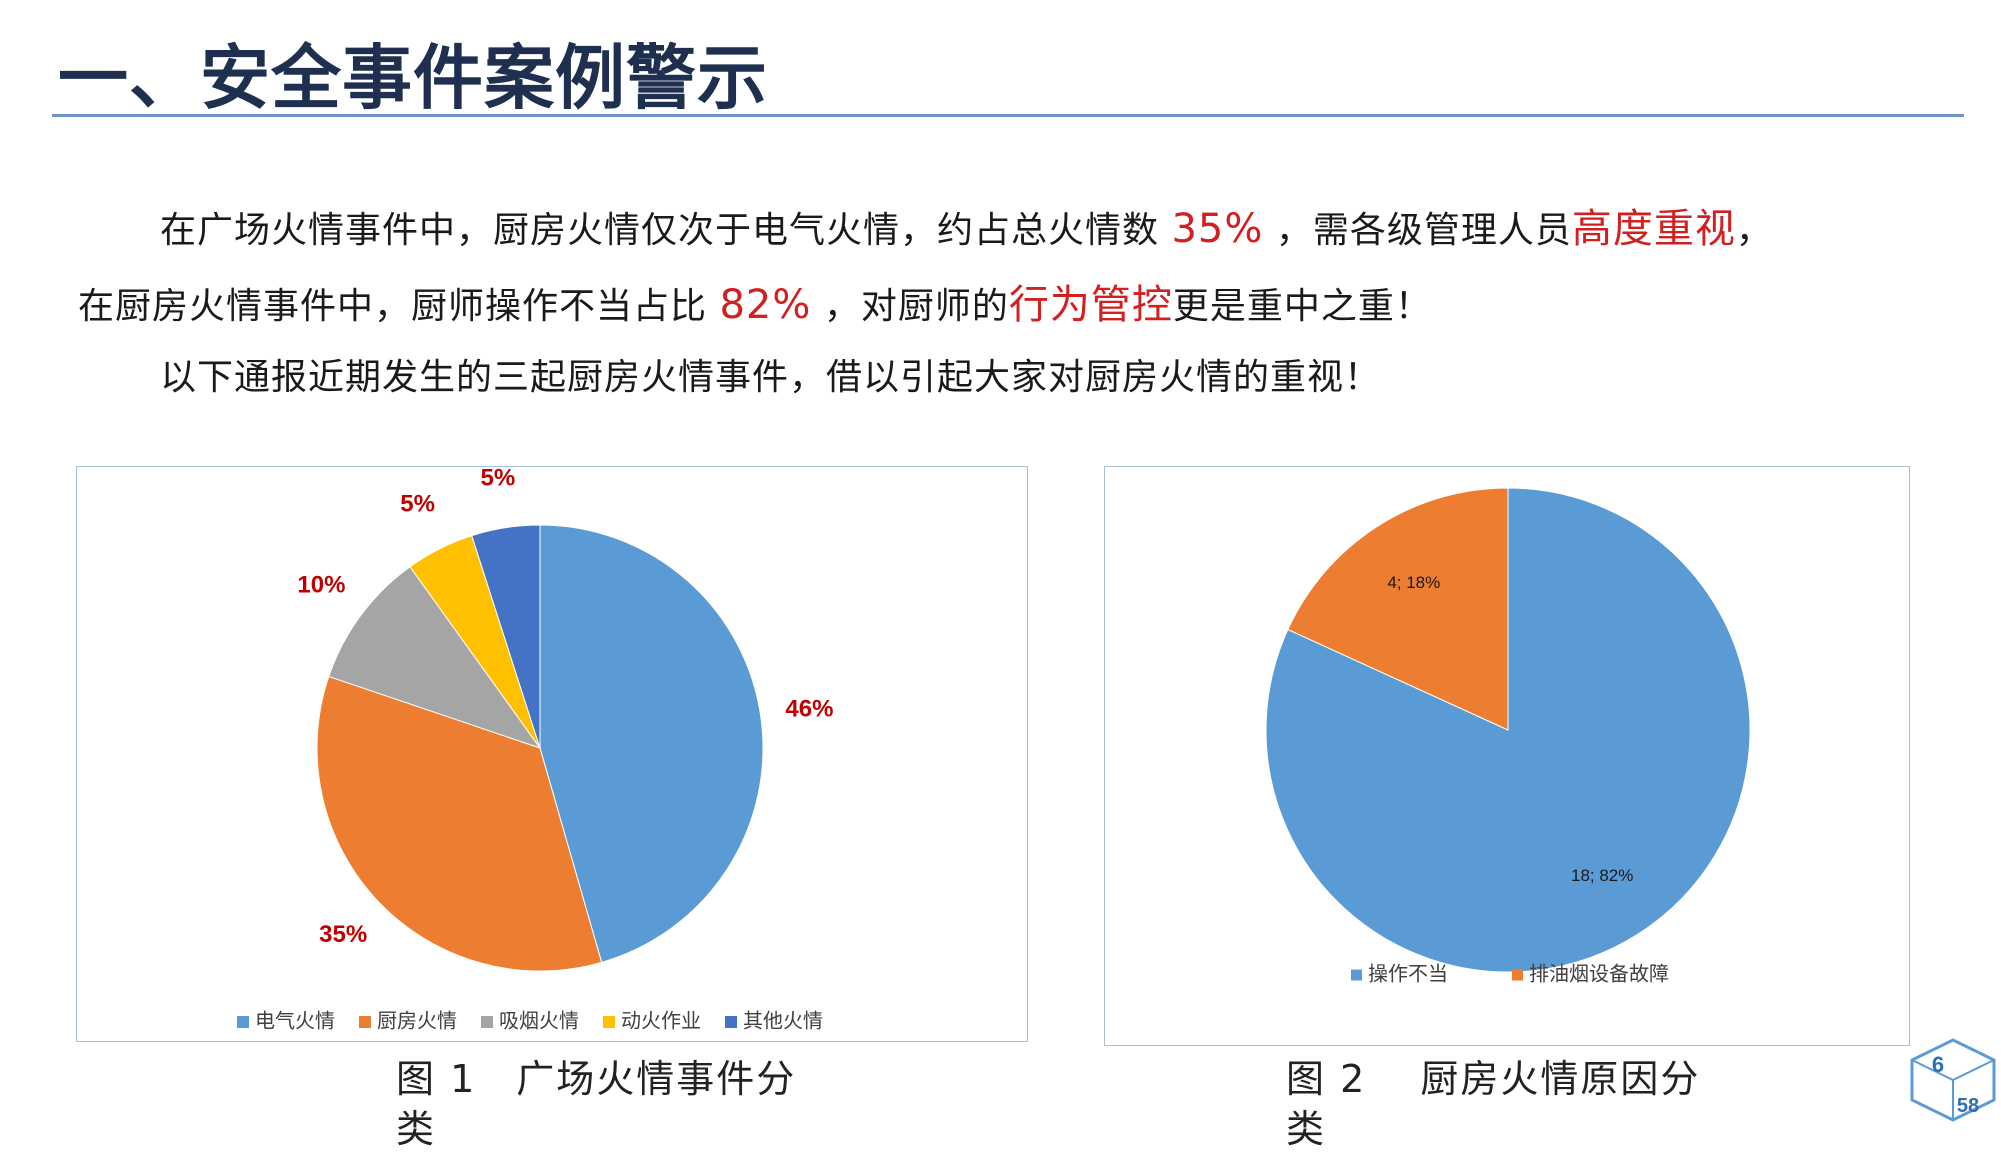 Image resolution: width=2001 pixels, height=1154 pixels. I want to click on chart-2-data-label-0: 18; 82%, so click(1602, 875).